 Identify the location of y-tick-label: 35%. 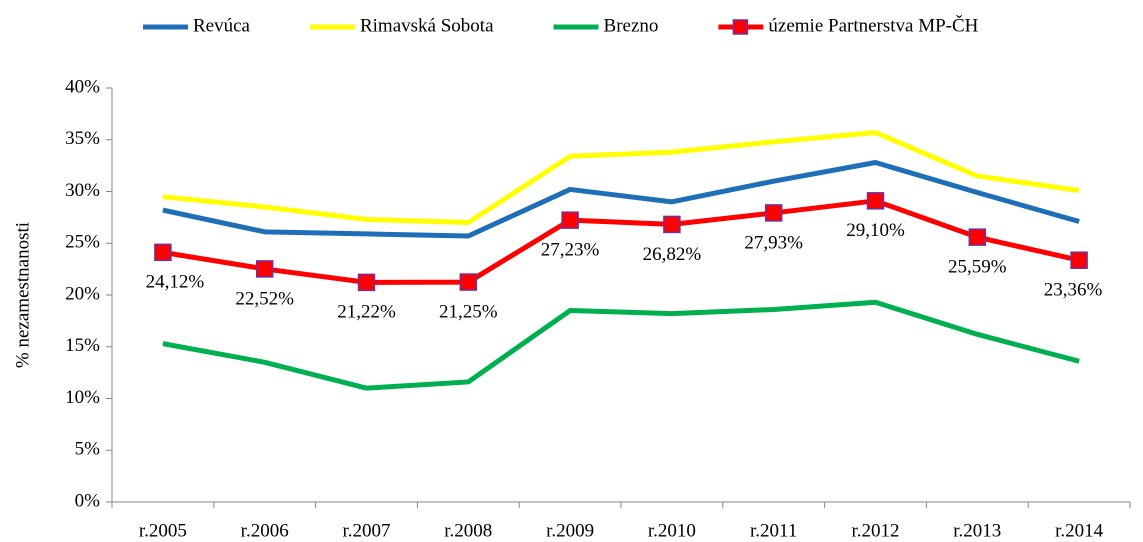
(82, 138).